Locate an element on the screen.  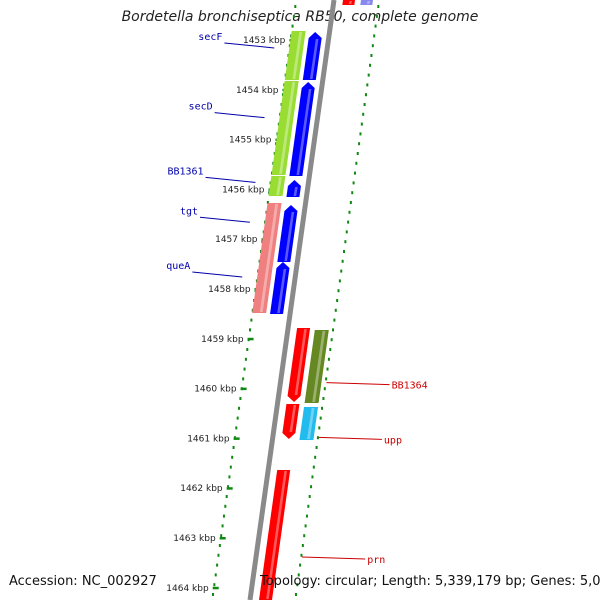
cds-reverse-sheen is located at coordinates (293, 418).